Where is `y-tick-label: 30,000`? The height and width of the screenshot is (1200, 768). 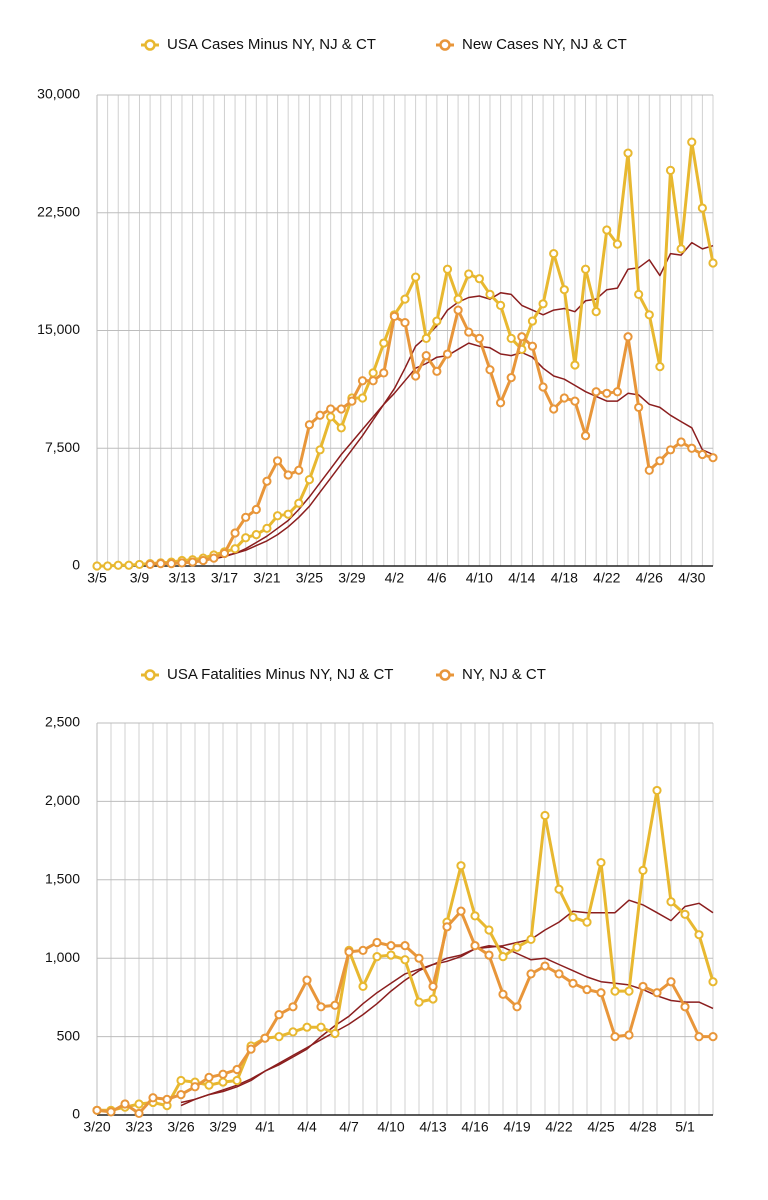 y-tick-label: 30,000 is located at coordinates (58, 94).